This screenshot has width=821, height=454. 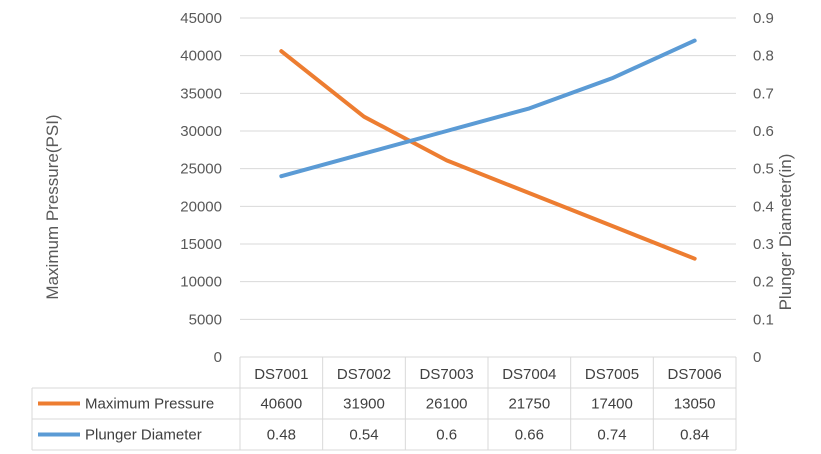 What do you see at coordinates (694, 435) in the screenshot?
I see `table-cell-value: 0.84` at bounding box center [694, 435].